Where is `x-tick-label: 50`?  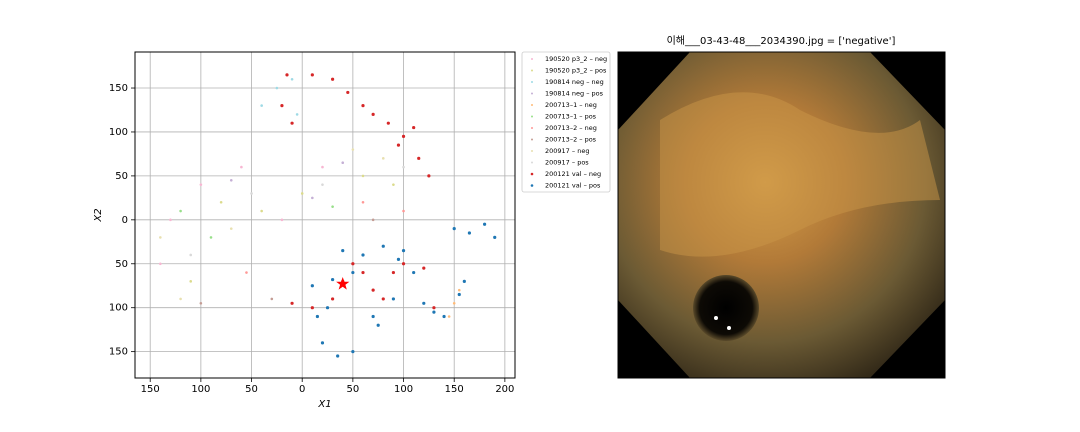 x-tick-label: 50 is located at coordinates (352, 389).